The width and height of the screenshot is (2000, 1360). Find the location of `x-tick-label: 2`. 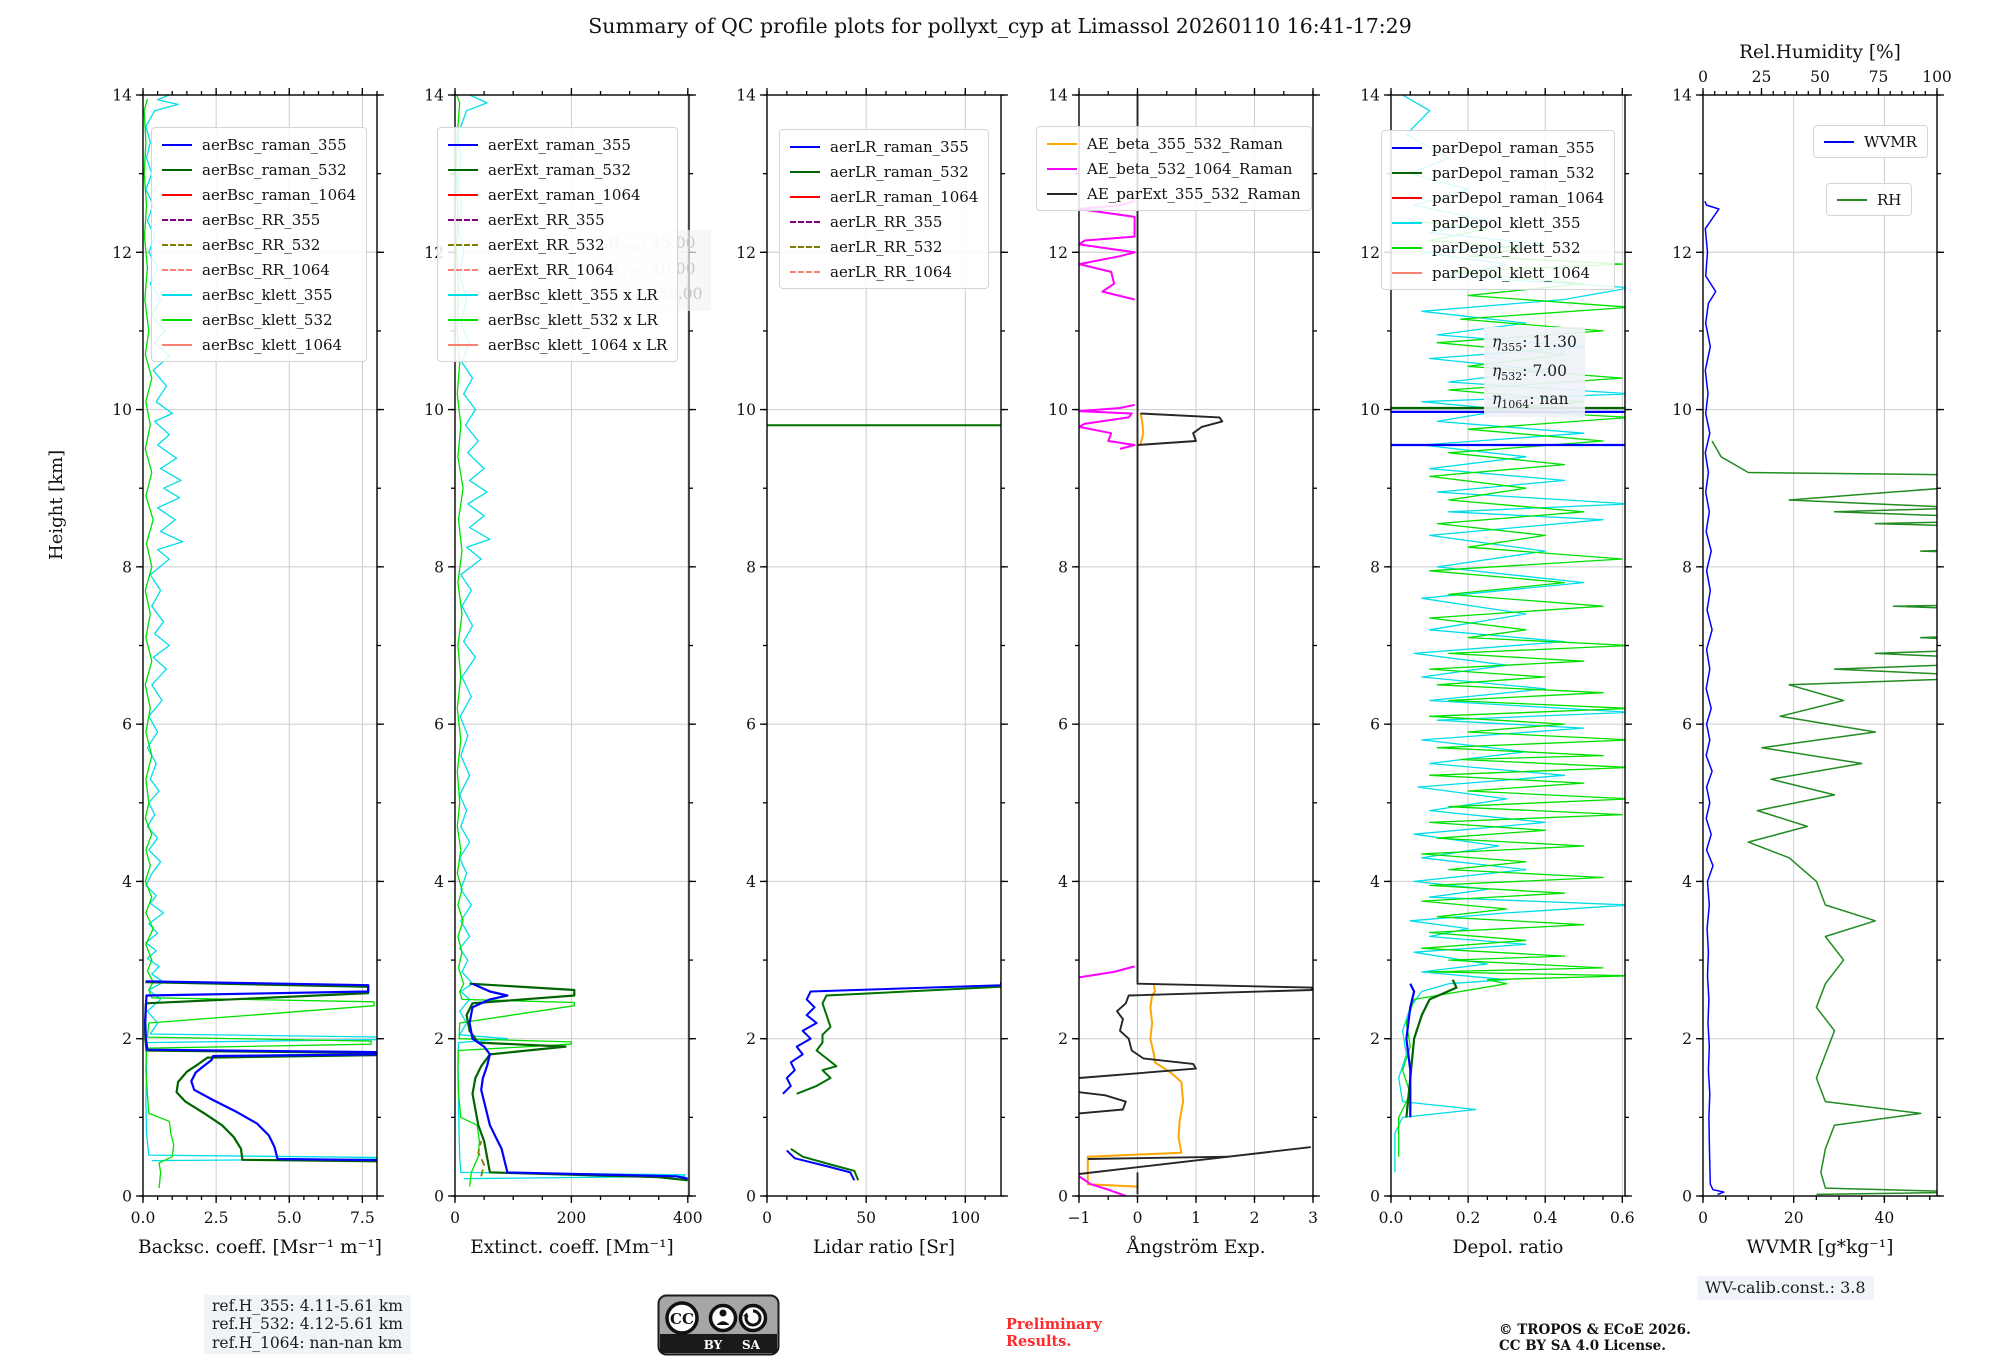

x-tick-label: 2 is located at coordinates (1255, 1218).